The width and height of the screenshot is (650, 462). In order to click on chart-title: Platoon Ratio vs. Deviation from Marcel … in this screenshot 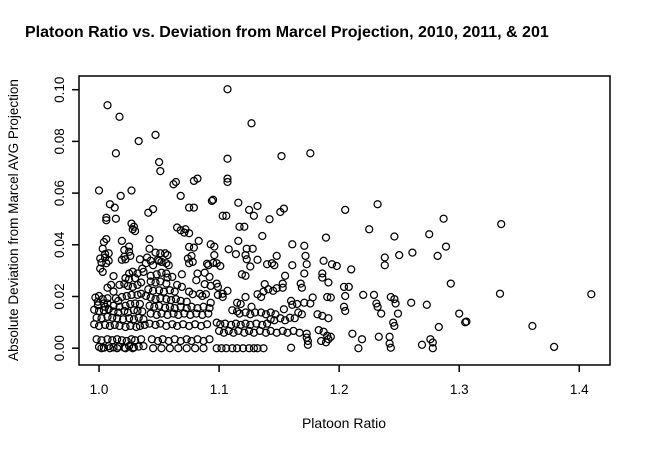, I will do `click(287, 32)`.